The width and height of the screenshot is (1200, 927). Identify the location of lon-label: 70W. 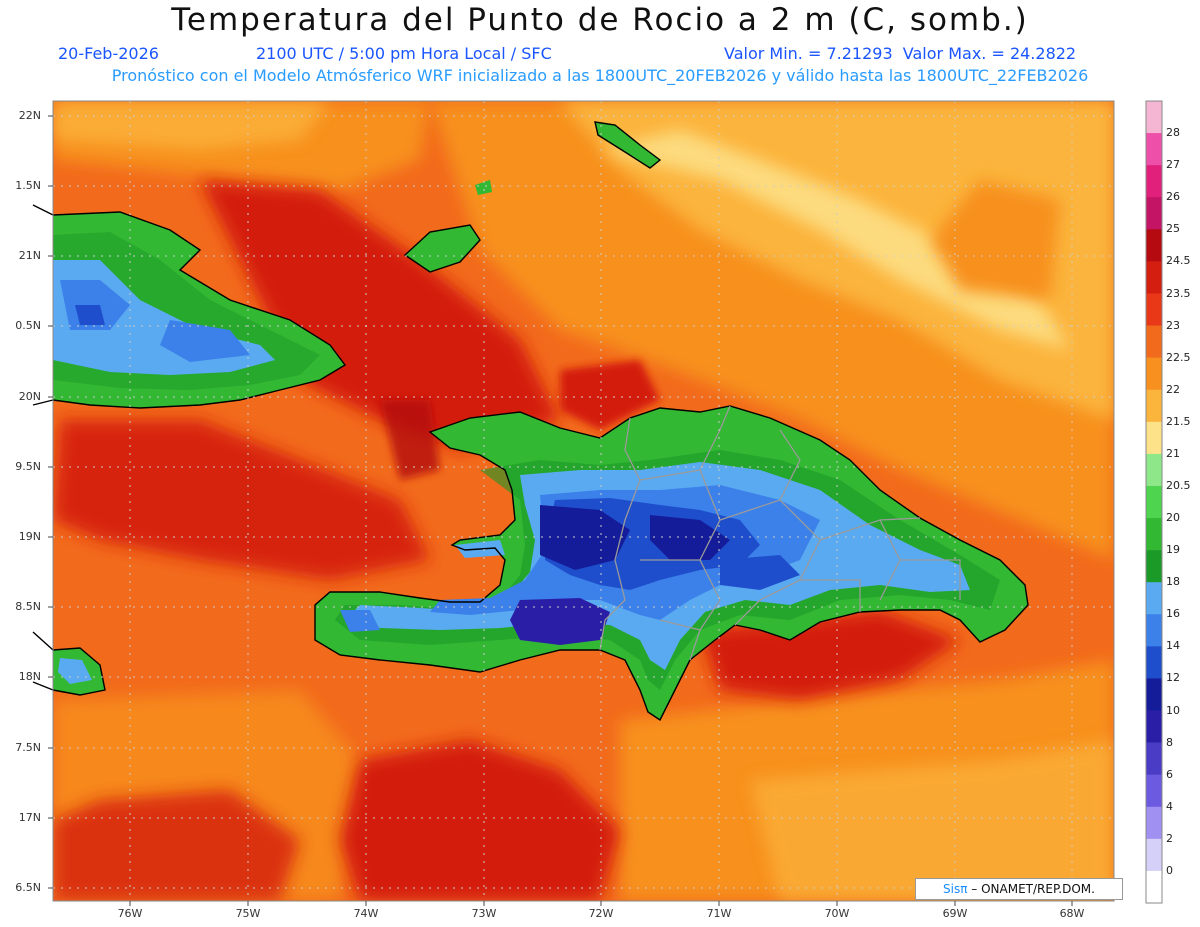
(837, 913).